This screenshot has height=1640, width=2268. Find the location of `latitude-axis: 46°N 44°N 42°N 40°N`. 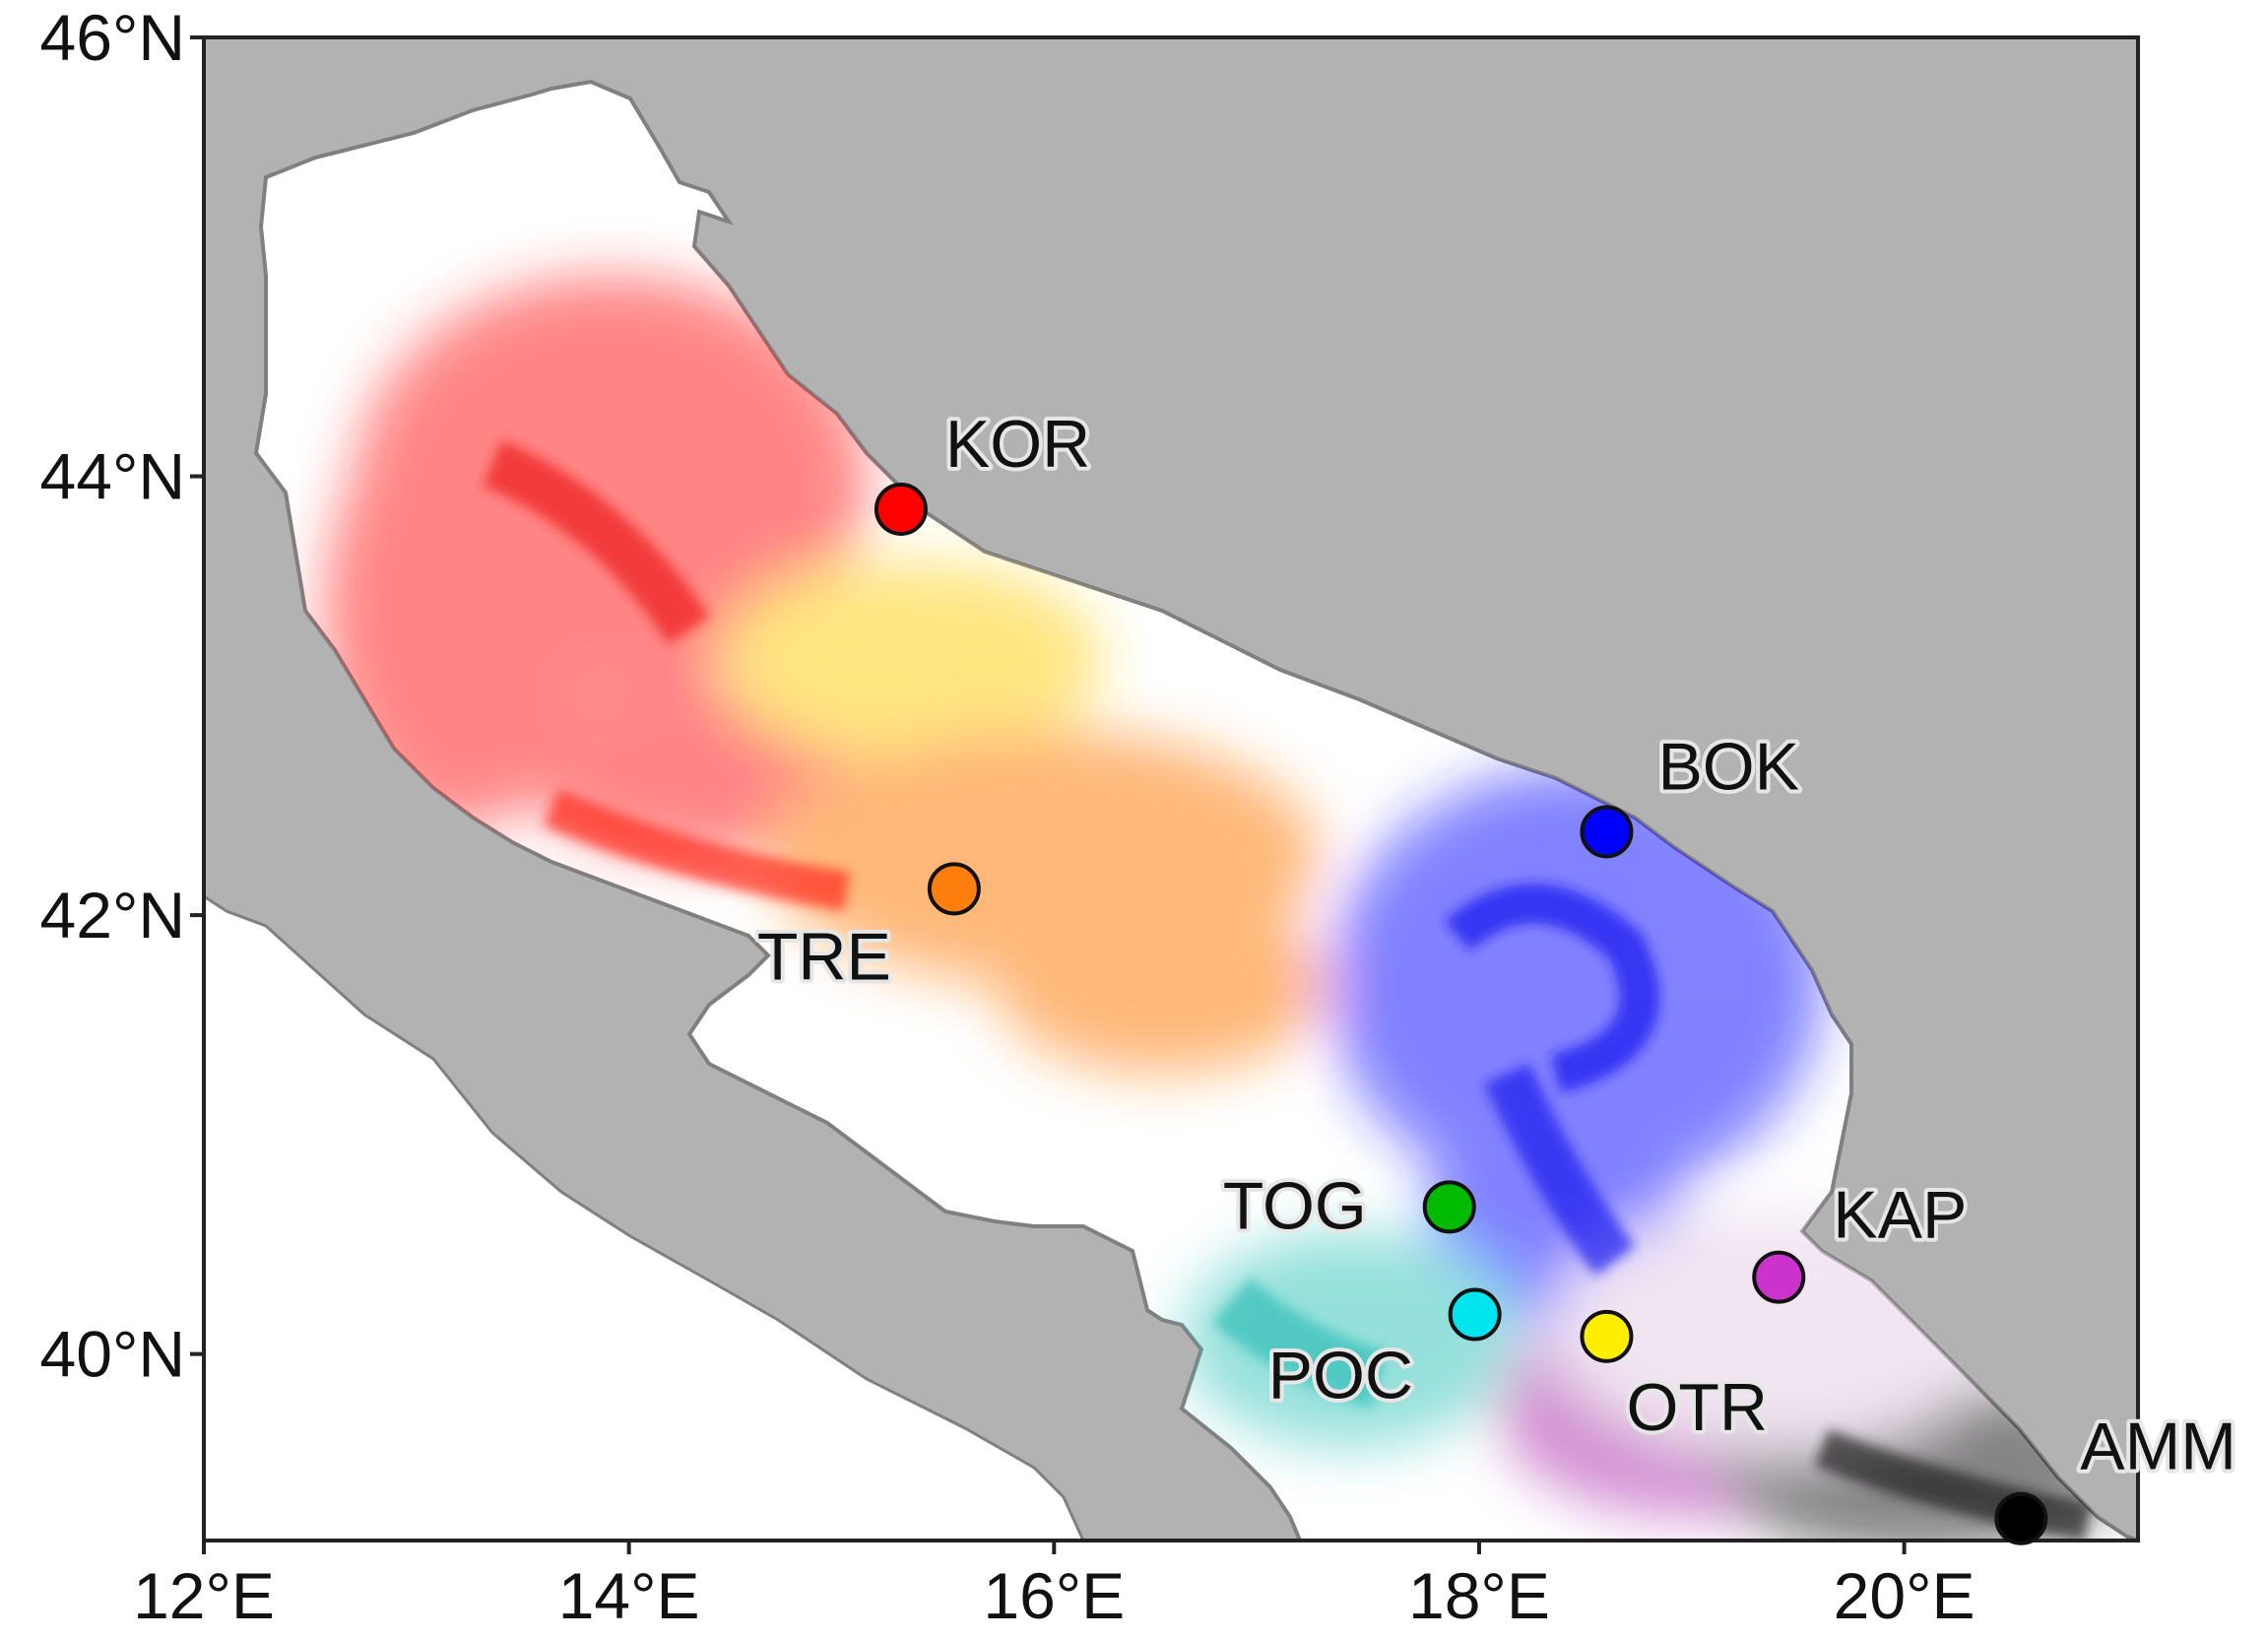

latitude-axis: 46°N 44°N 42°N 40°N is located at coordinates (122, 696).